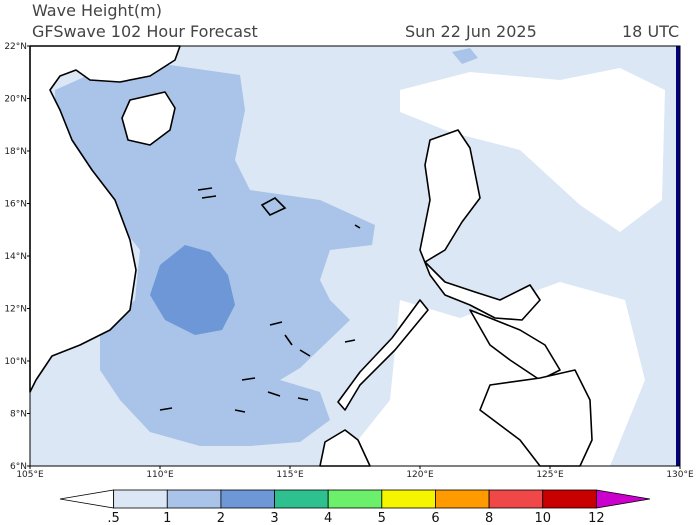 The image size is (700, 525). What do you see at coordinates (160, 475) in the screenshot?
I see `lon-label: 110°E` at bounding box center [160, 475].